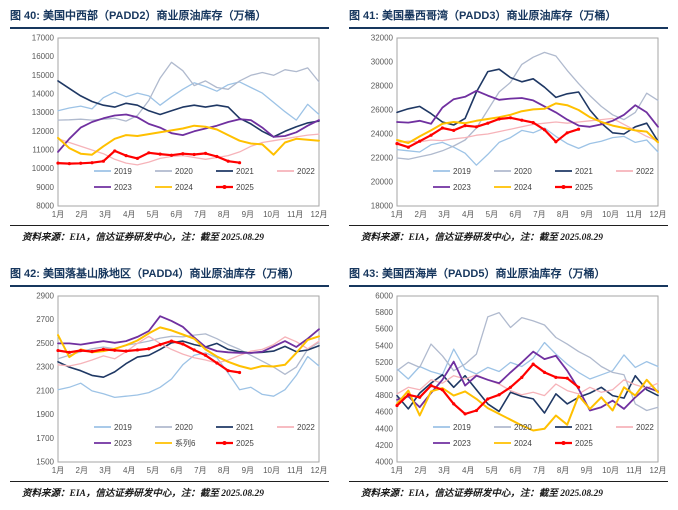  I want to click on y-tick-label: 8000, so click(45, 206).